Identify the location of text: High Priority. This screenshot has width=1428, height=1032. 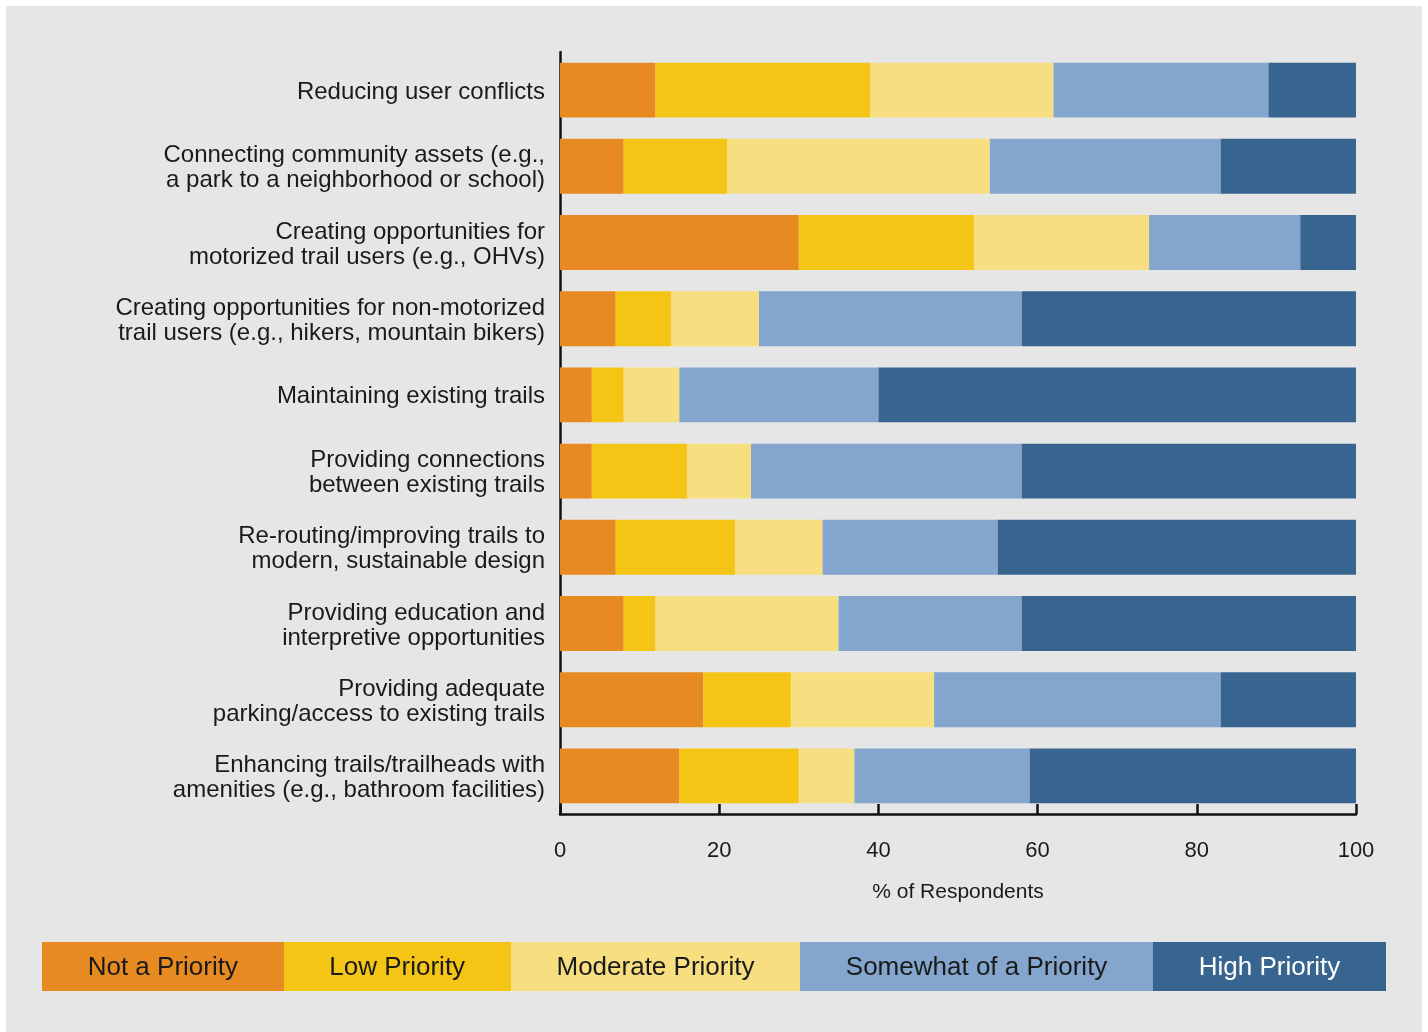
(1270, 966).